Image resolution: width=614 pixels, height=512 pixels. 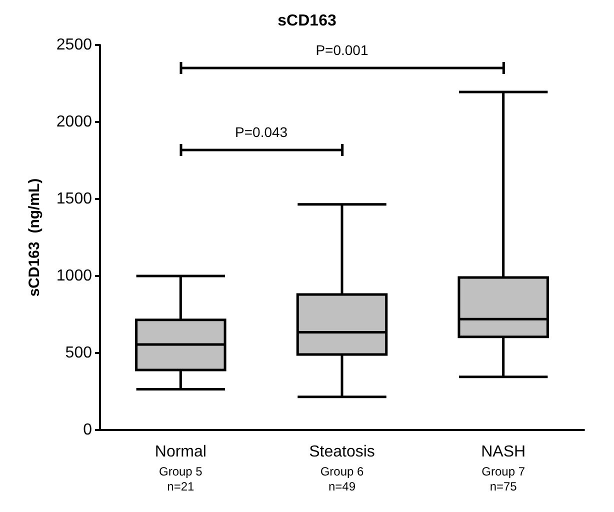 What do you see at coordinates (180, 469) in the screenshot?
I see `x-tick-label: Normal Group 5 n=21` at bounding box center [180, 469].